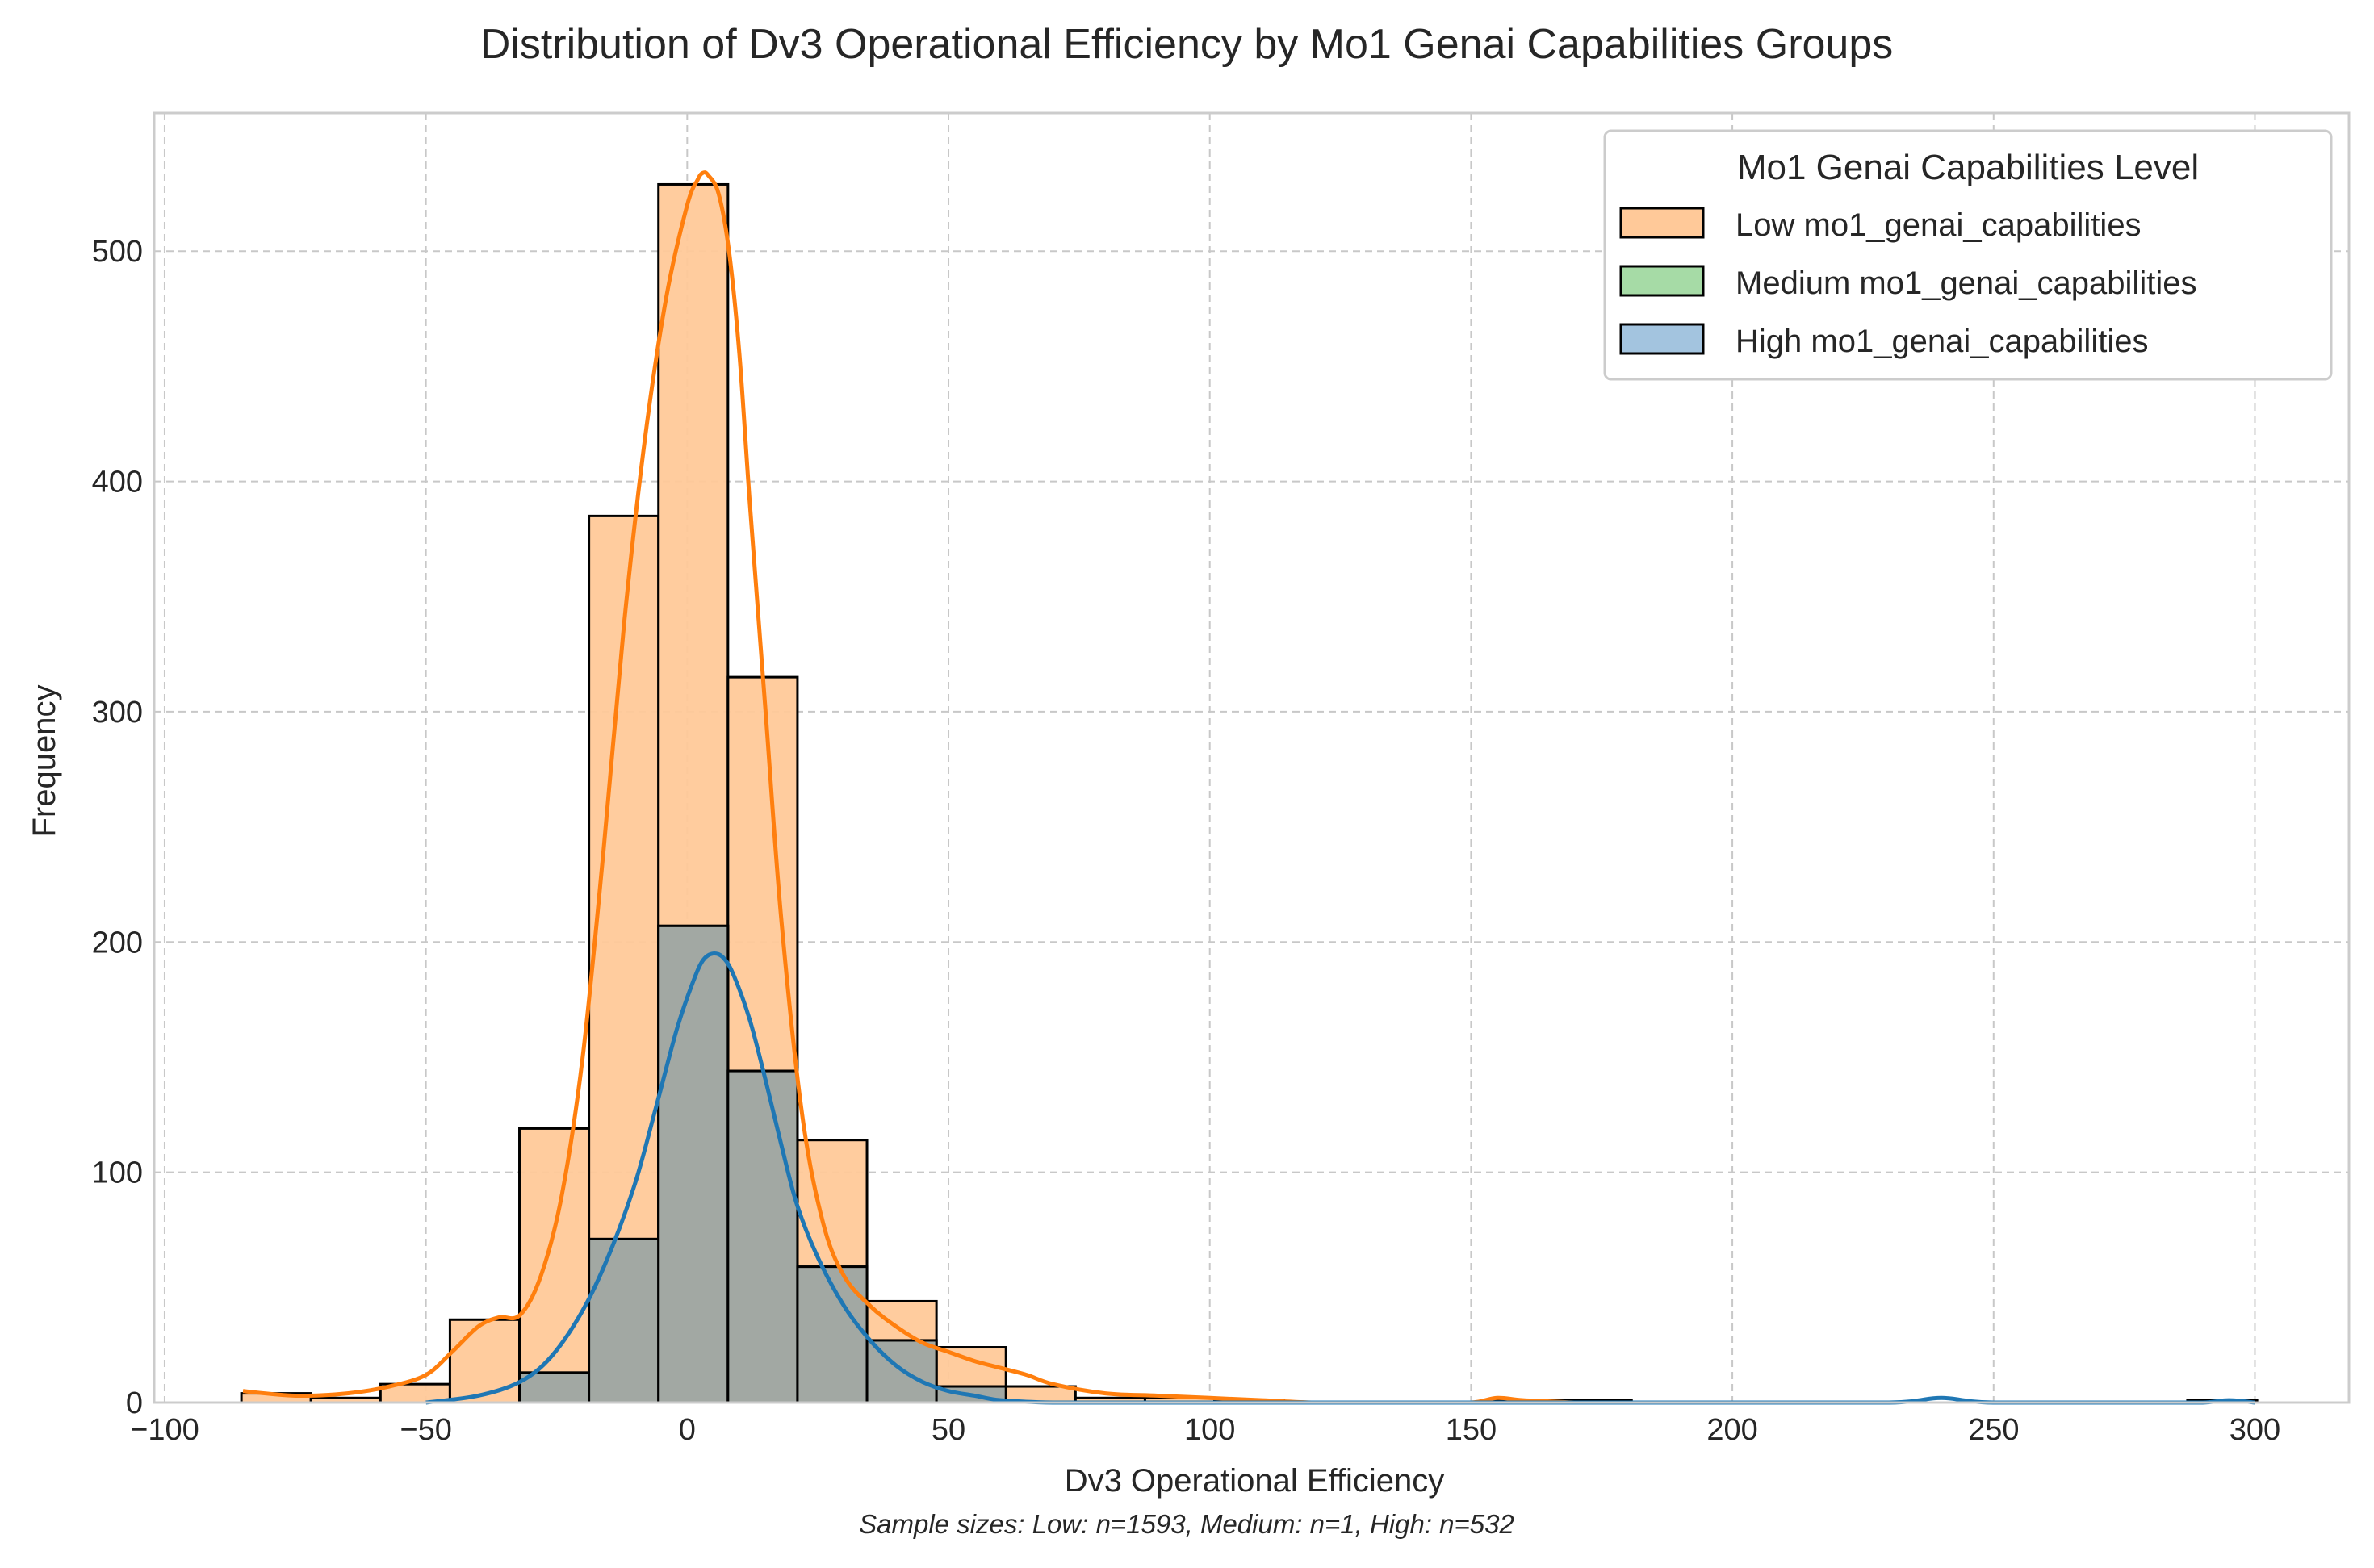 Image resolution: width=2374 pixels, height=1568 pixels. I want to click on y-tick-label: 100, so click(117, 1173).